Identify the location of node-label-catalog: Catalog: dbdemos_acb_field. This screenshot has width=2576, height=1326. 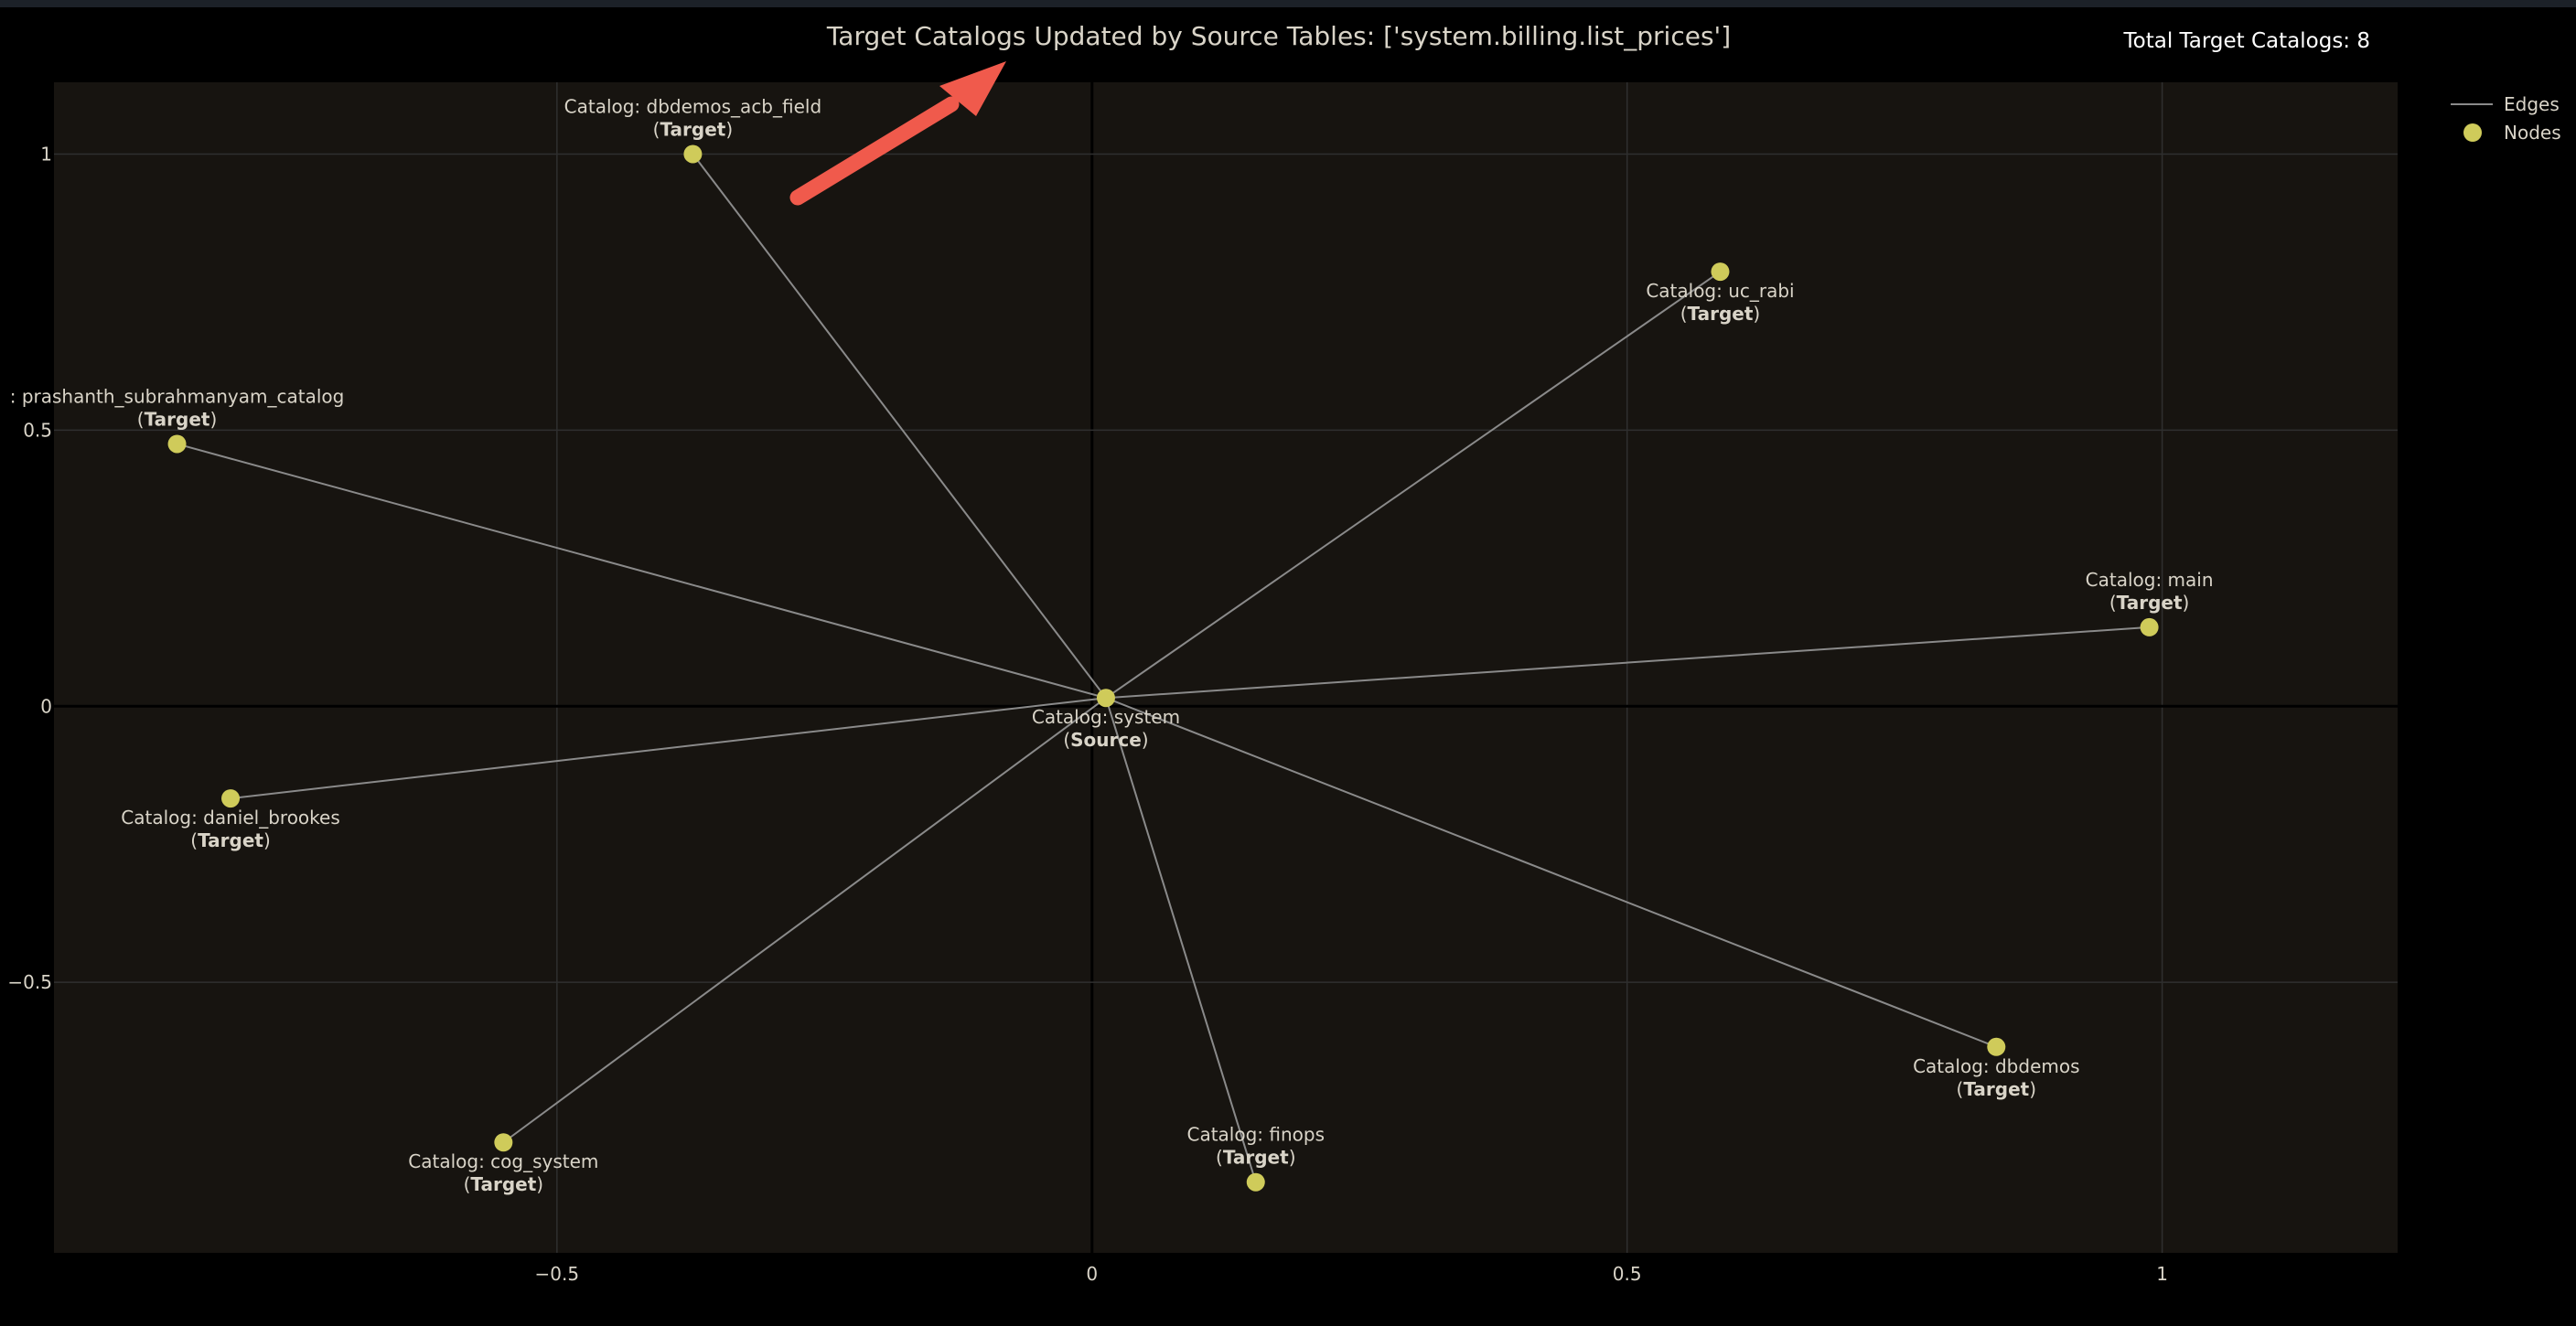
(693, 106).